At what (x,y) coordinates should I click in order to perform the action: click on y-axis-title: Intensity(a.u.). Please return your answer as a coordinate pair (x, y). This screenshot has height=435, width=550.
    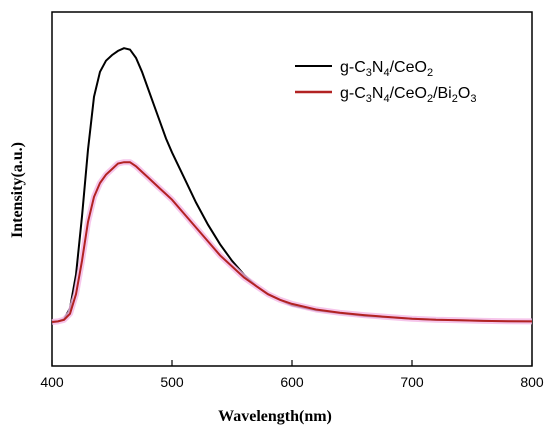
    Looking at the image, I should click on (17, 190).